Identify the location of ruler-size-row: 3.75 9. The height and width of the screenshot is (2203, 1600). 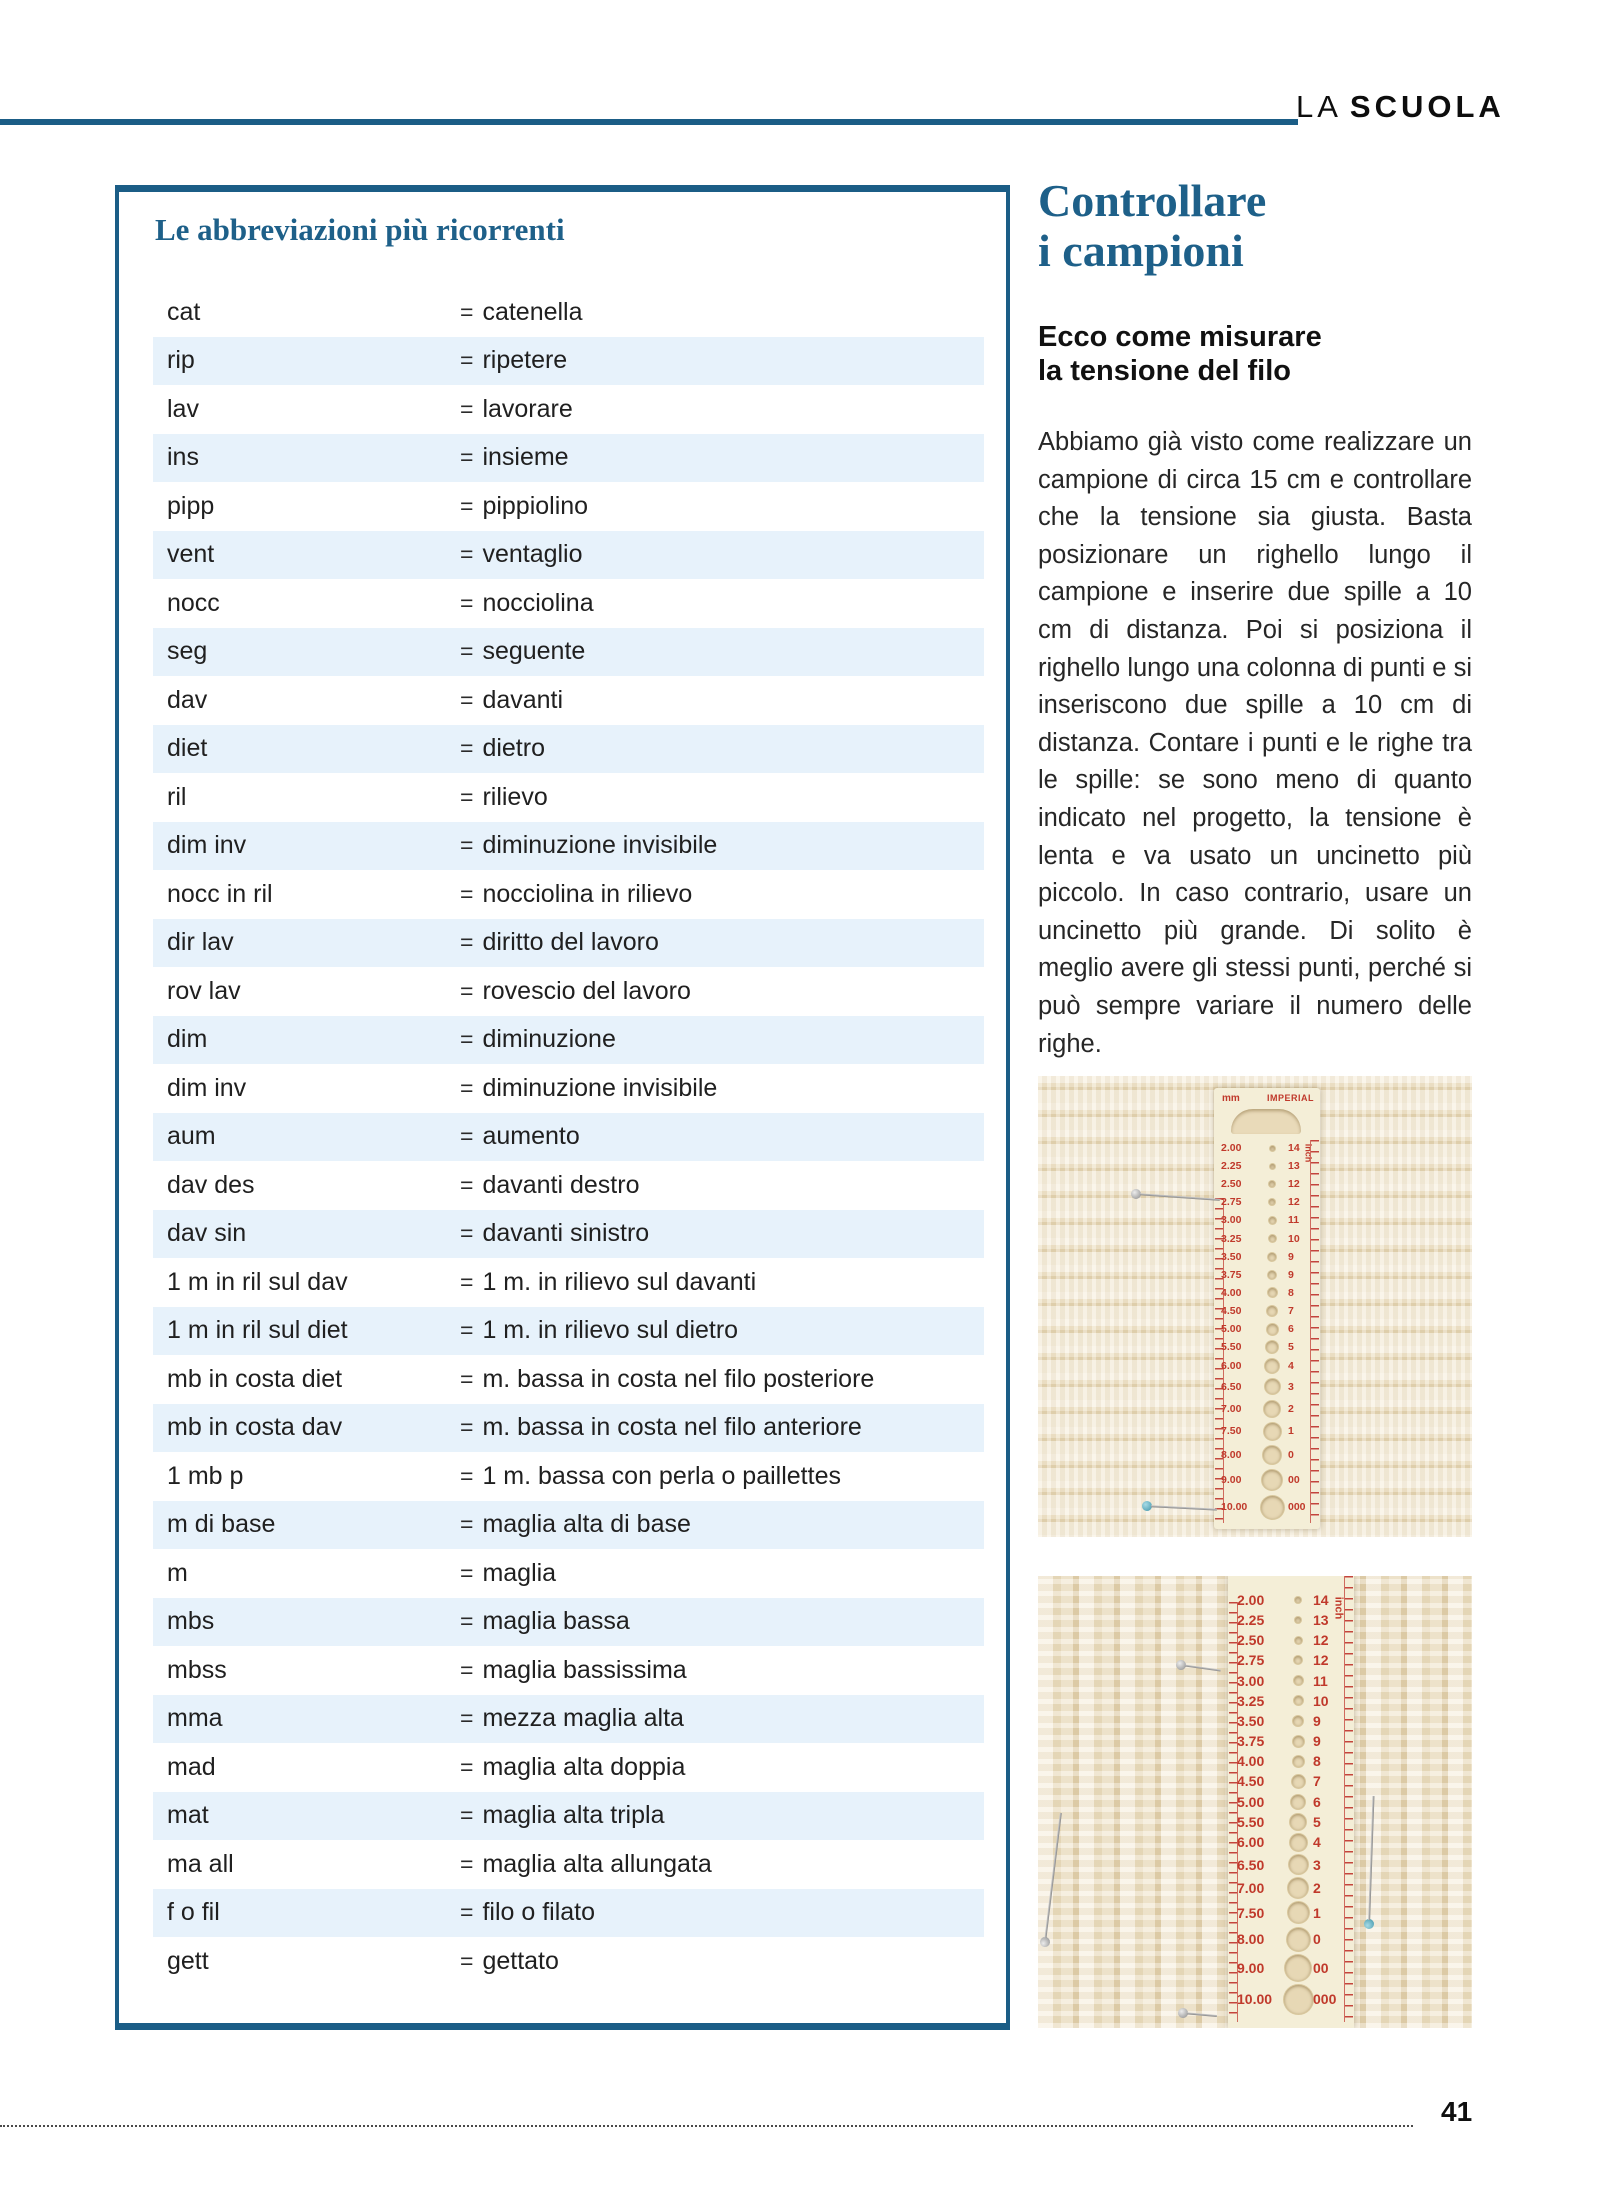
(1267, 1275).